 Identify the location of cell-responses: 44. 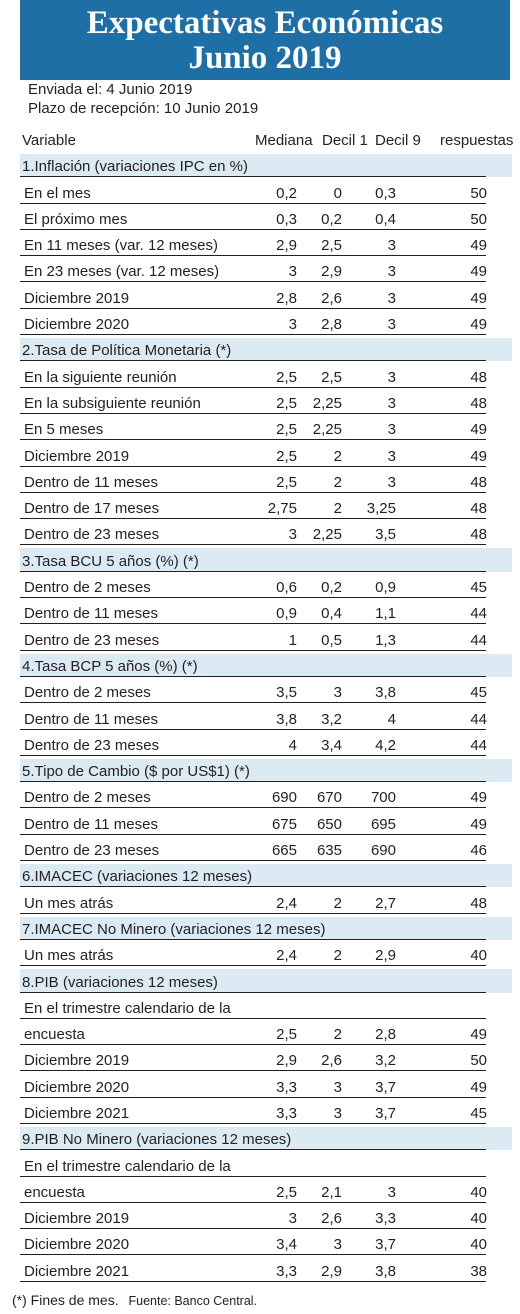
(478, 719).